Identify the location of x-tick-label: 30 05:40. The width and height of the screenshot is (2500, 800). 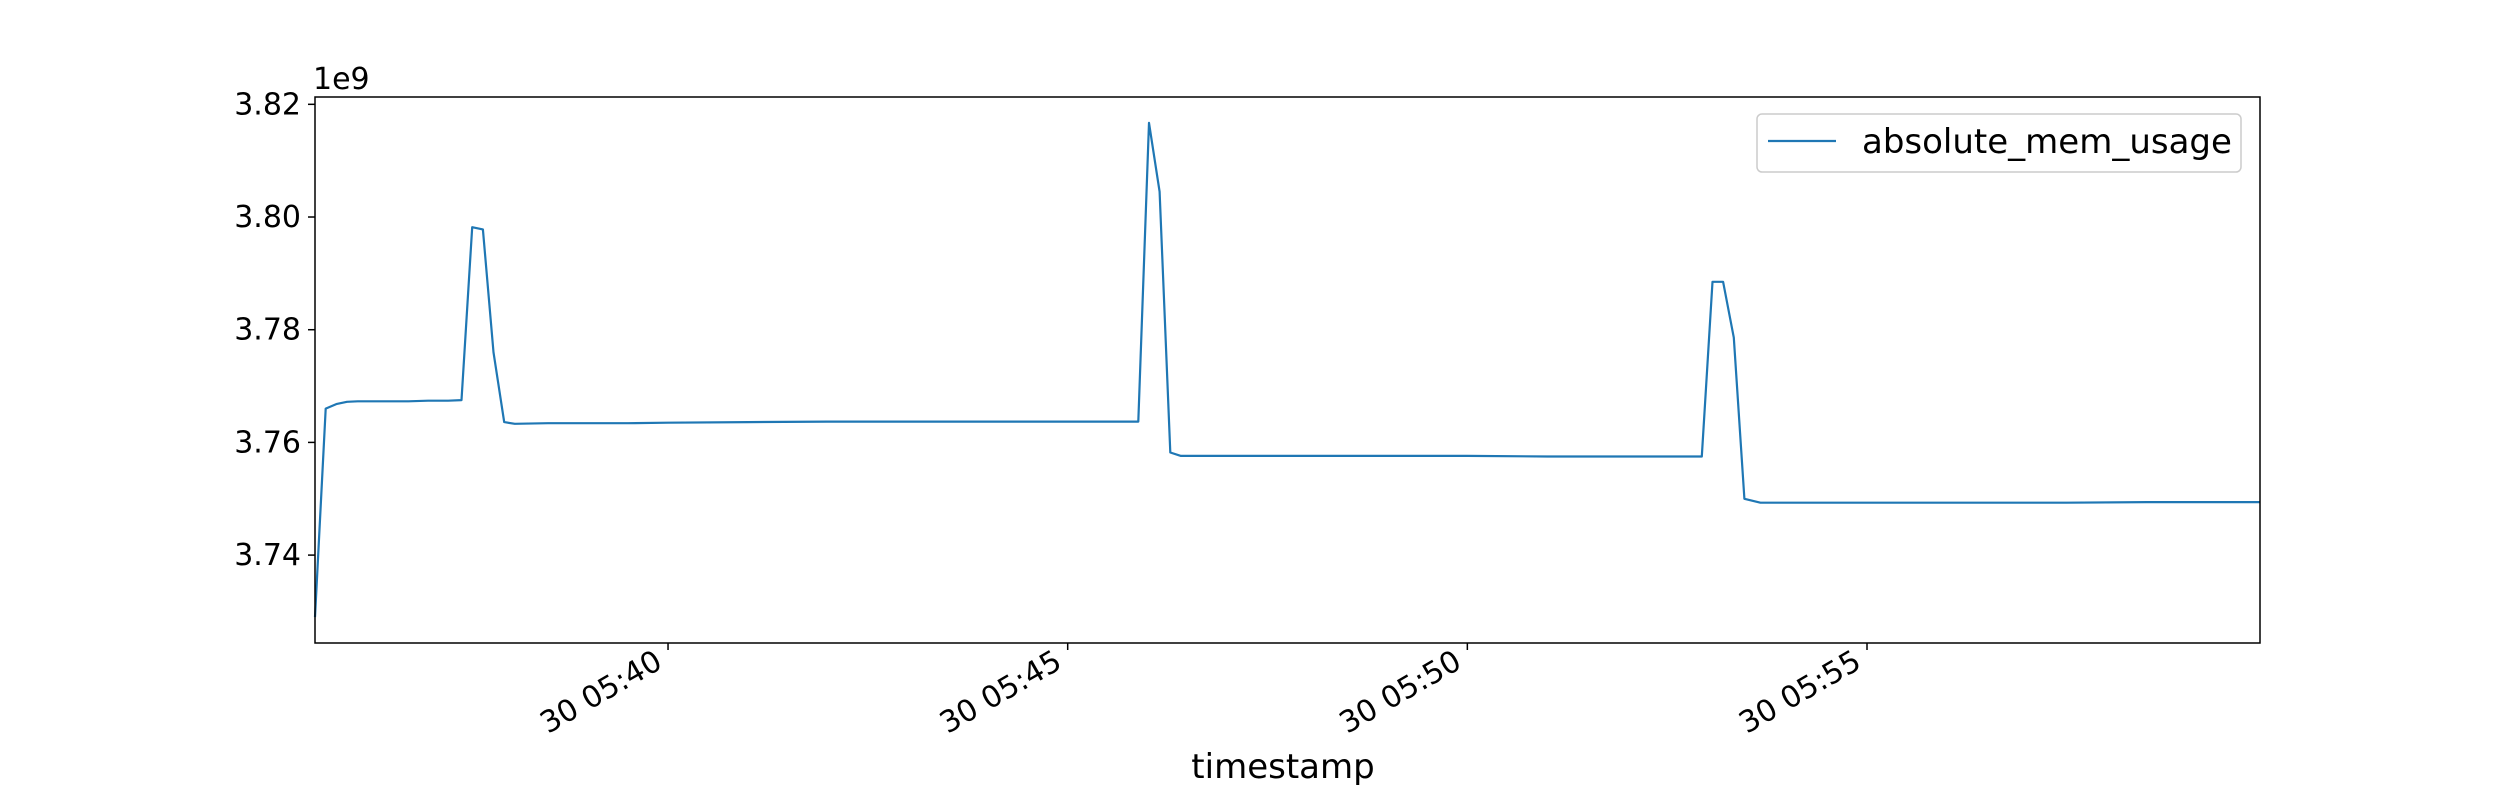
(601, 692).